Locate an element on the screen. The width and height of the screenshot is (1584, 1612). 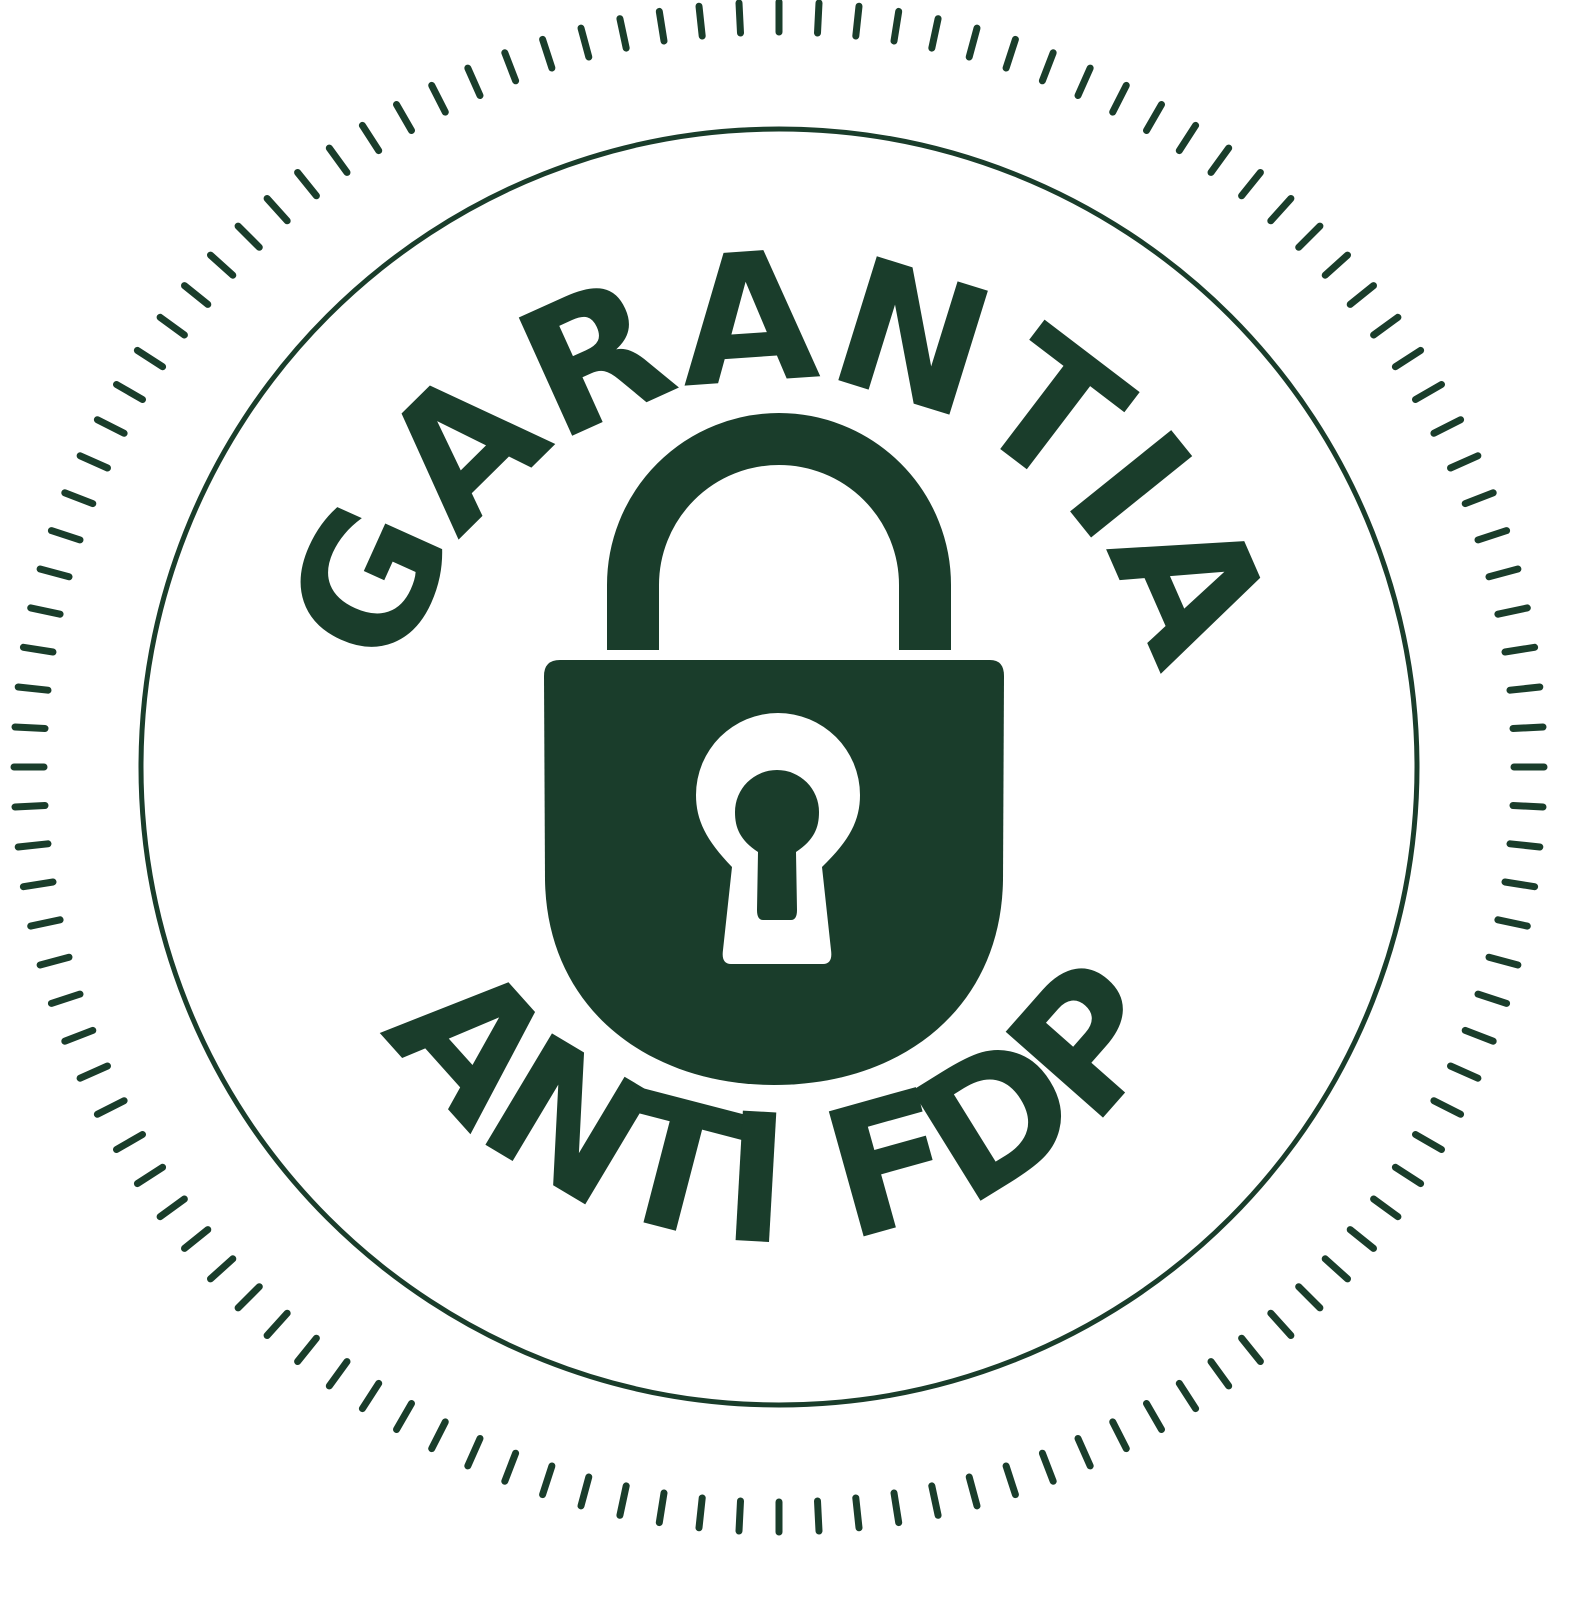
keyhole-icon is located at coordinates (778, 838).